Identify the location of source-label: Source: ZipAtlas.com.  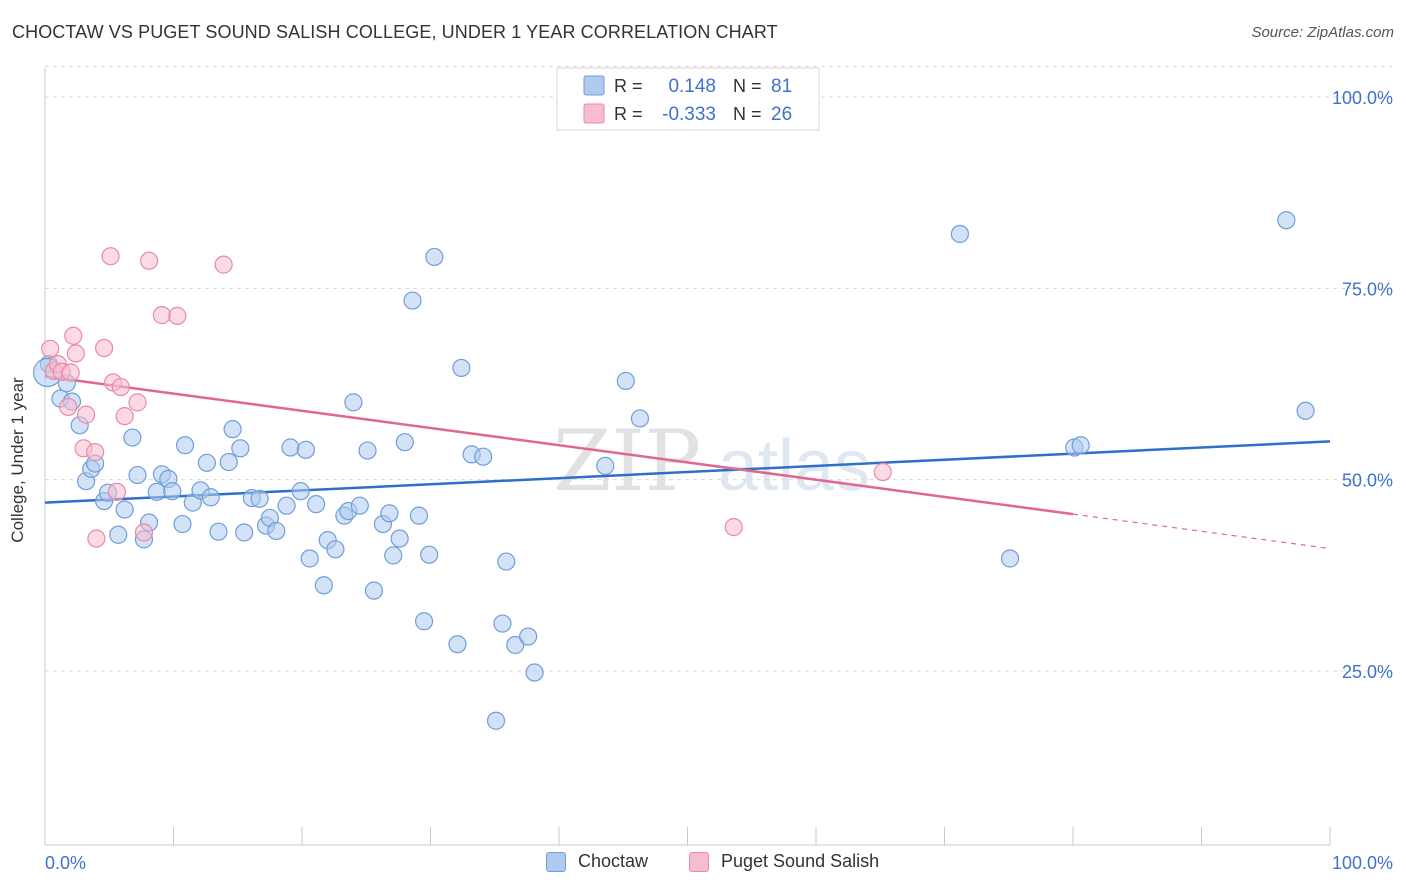
(1322, 32).